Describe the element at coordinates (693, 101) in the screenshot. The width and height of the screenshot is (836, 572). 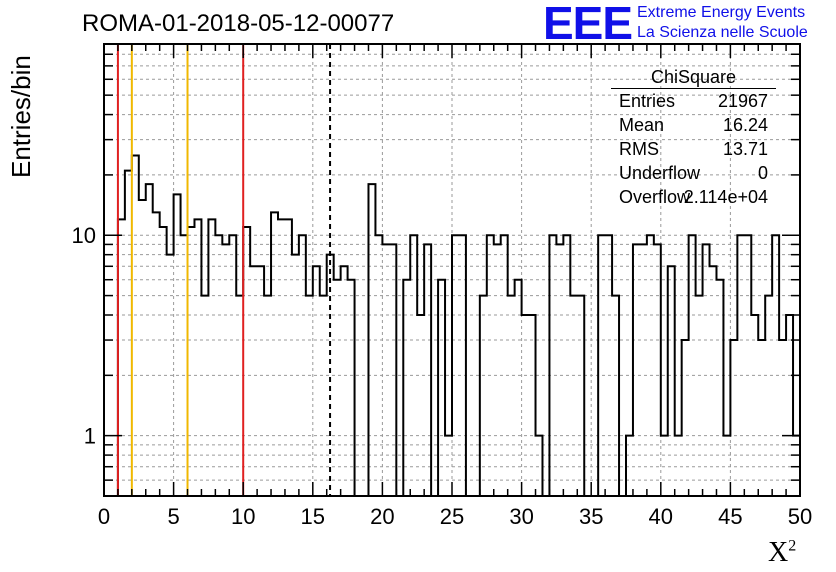
I see `stats-row-entries: Entries 21967` at that location.